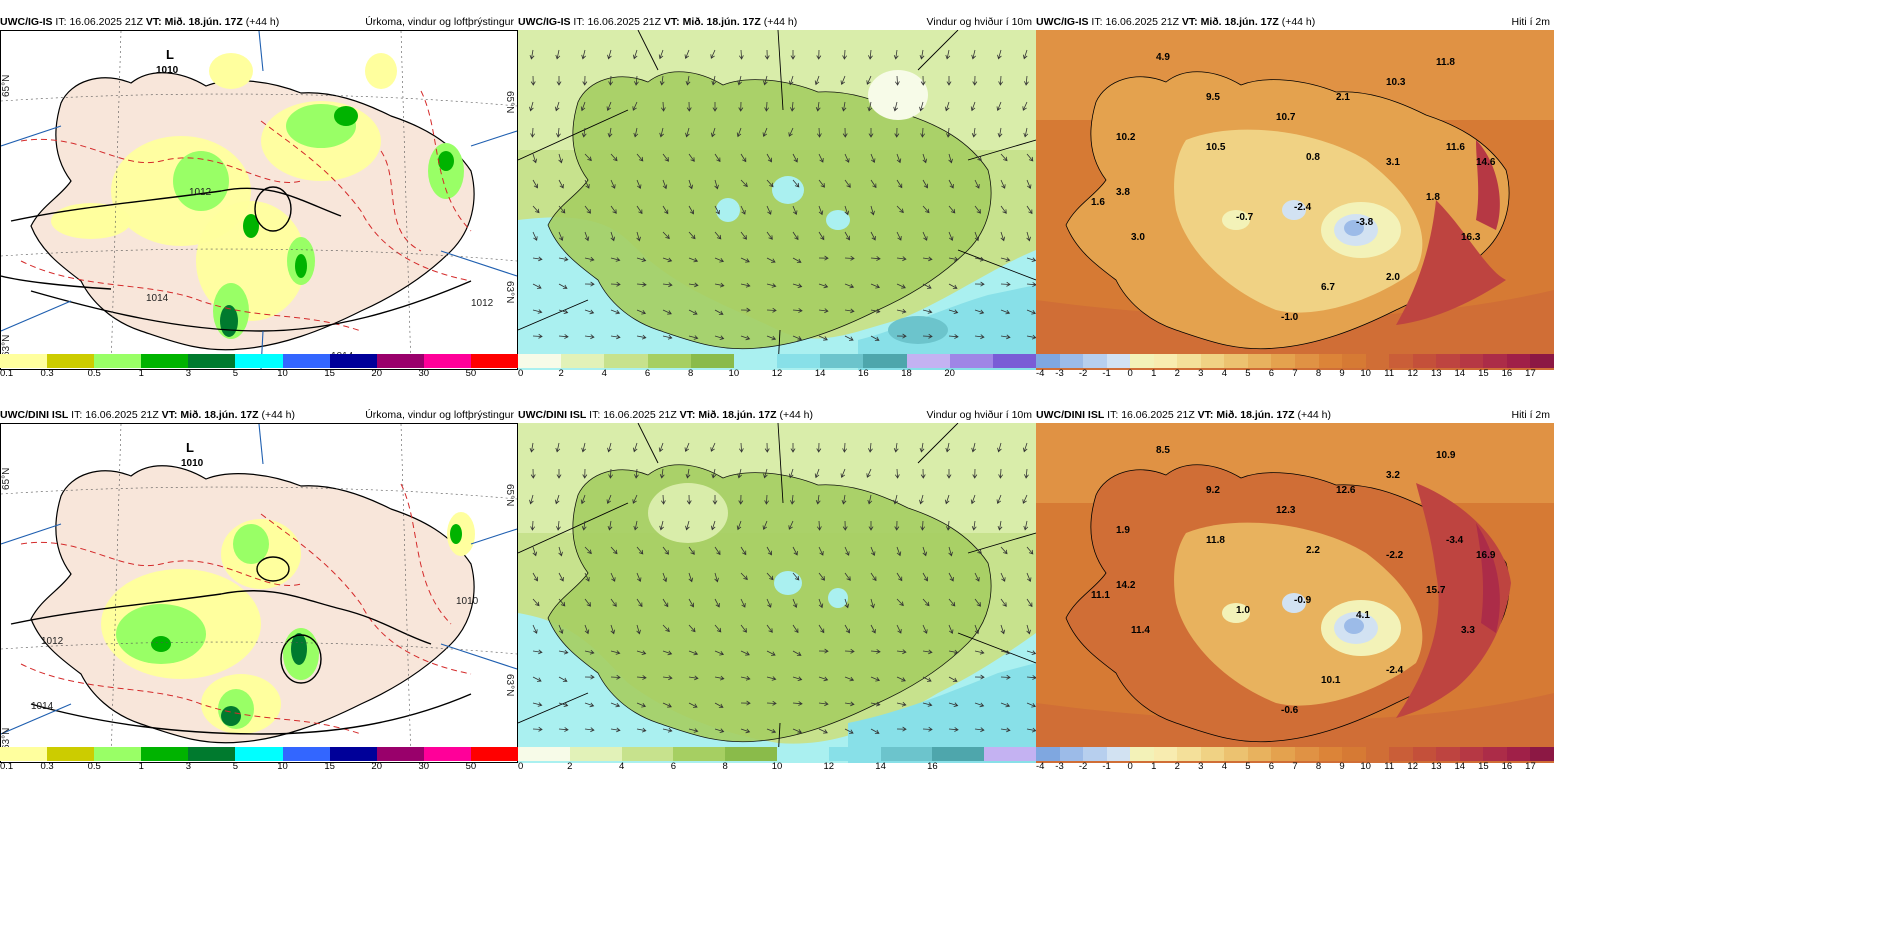  I want to click on isobar-label: 1014, so click(157, 298).